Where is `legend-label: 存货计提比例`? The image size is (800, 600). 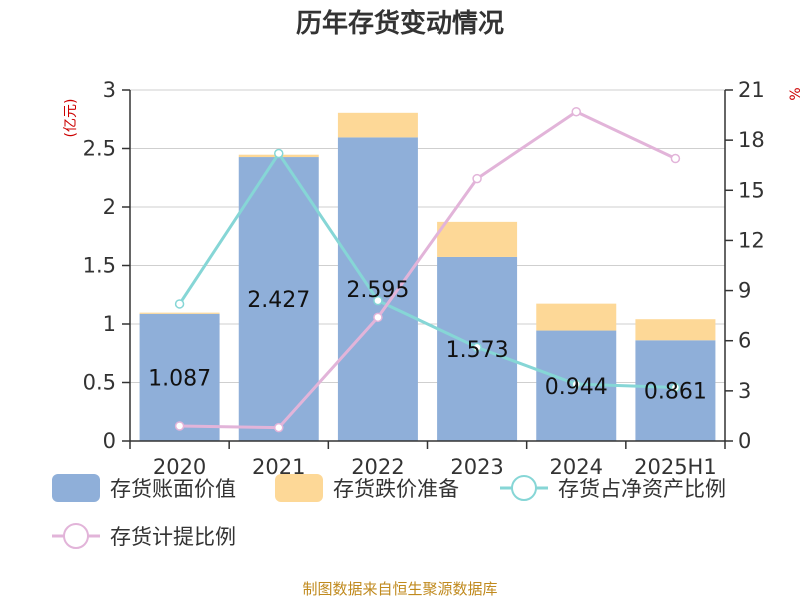
legend-label: 存货计提比例 is located at coordinates (173, 537).